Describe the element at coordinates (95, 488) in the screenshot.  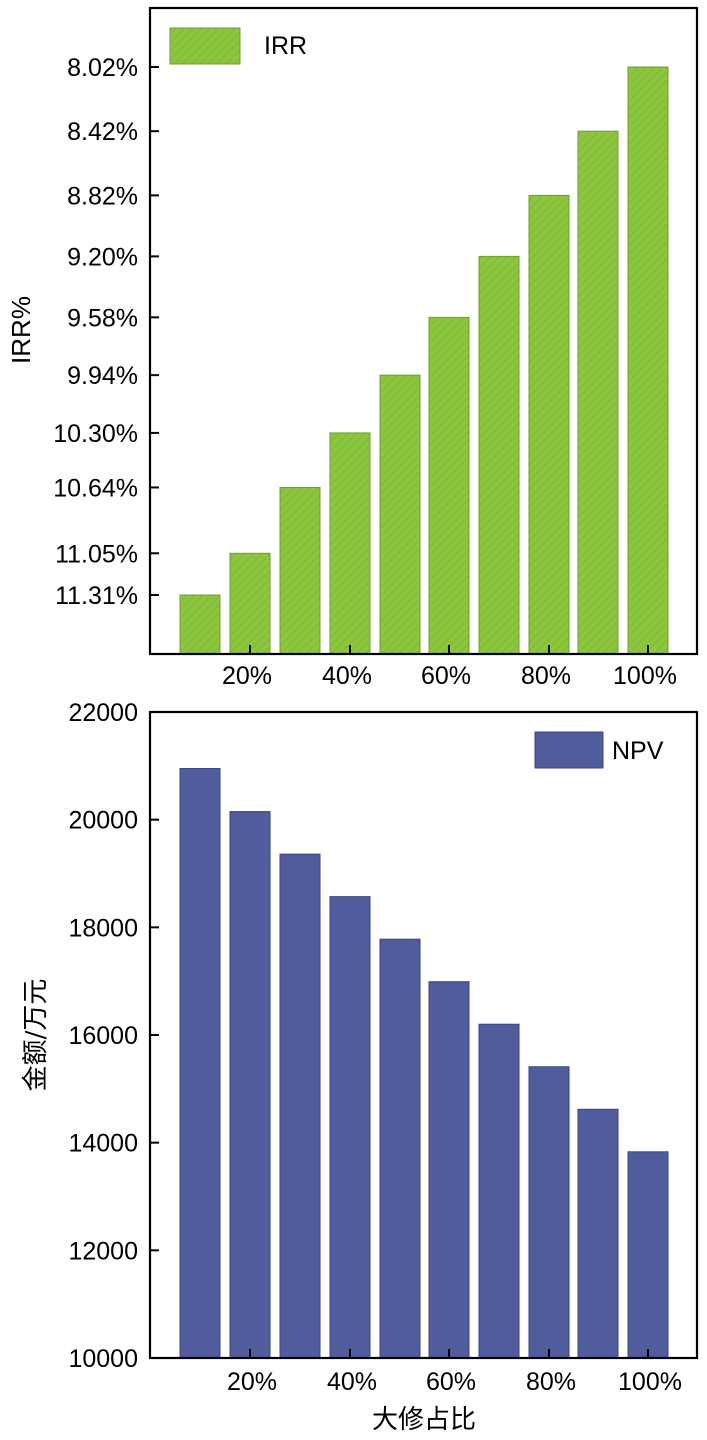
I see `irr-y-tick-label: 10.64%` at that location.